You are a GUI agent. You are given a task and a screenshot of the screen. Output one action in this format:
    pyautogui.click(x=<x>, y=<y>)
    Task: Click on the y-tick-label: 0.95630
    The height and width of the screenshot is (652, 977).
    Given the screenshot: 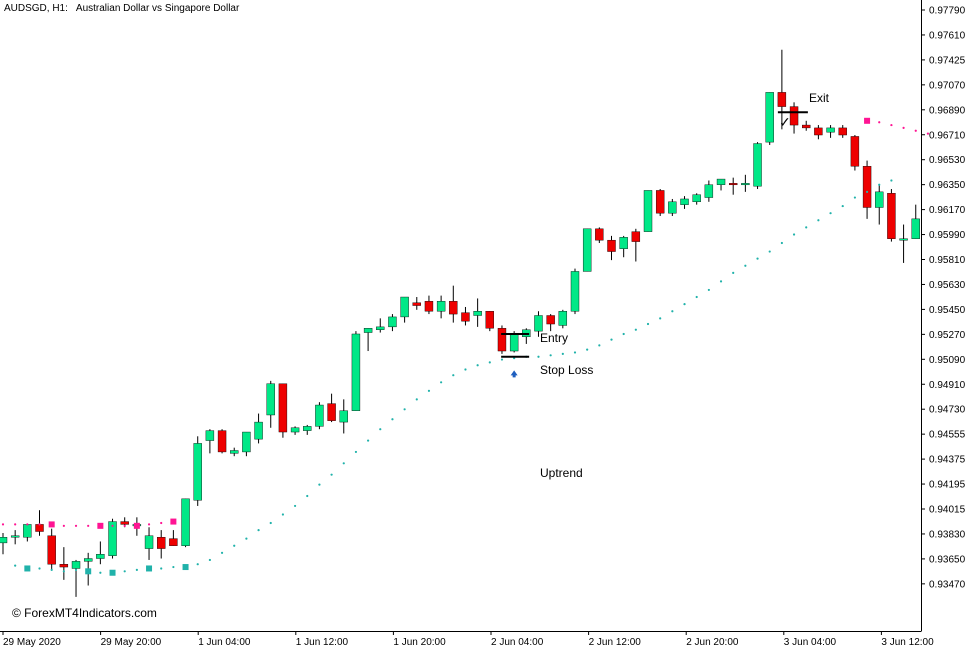 What is the action you would take?
    pyautogui.click(x=947, y=285)
    